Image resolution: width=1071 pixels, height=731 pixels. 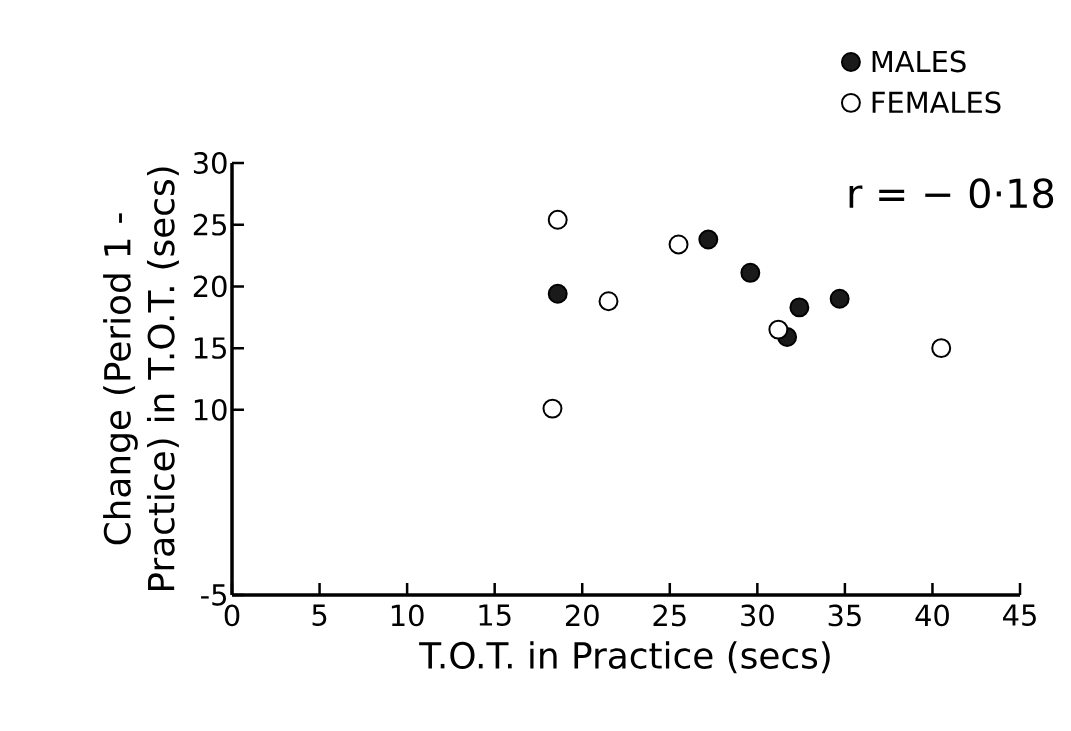 I want to click on annotation: r = − 0·18, so click(x=951, y=193).